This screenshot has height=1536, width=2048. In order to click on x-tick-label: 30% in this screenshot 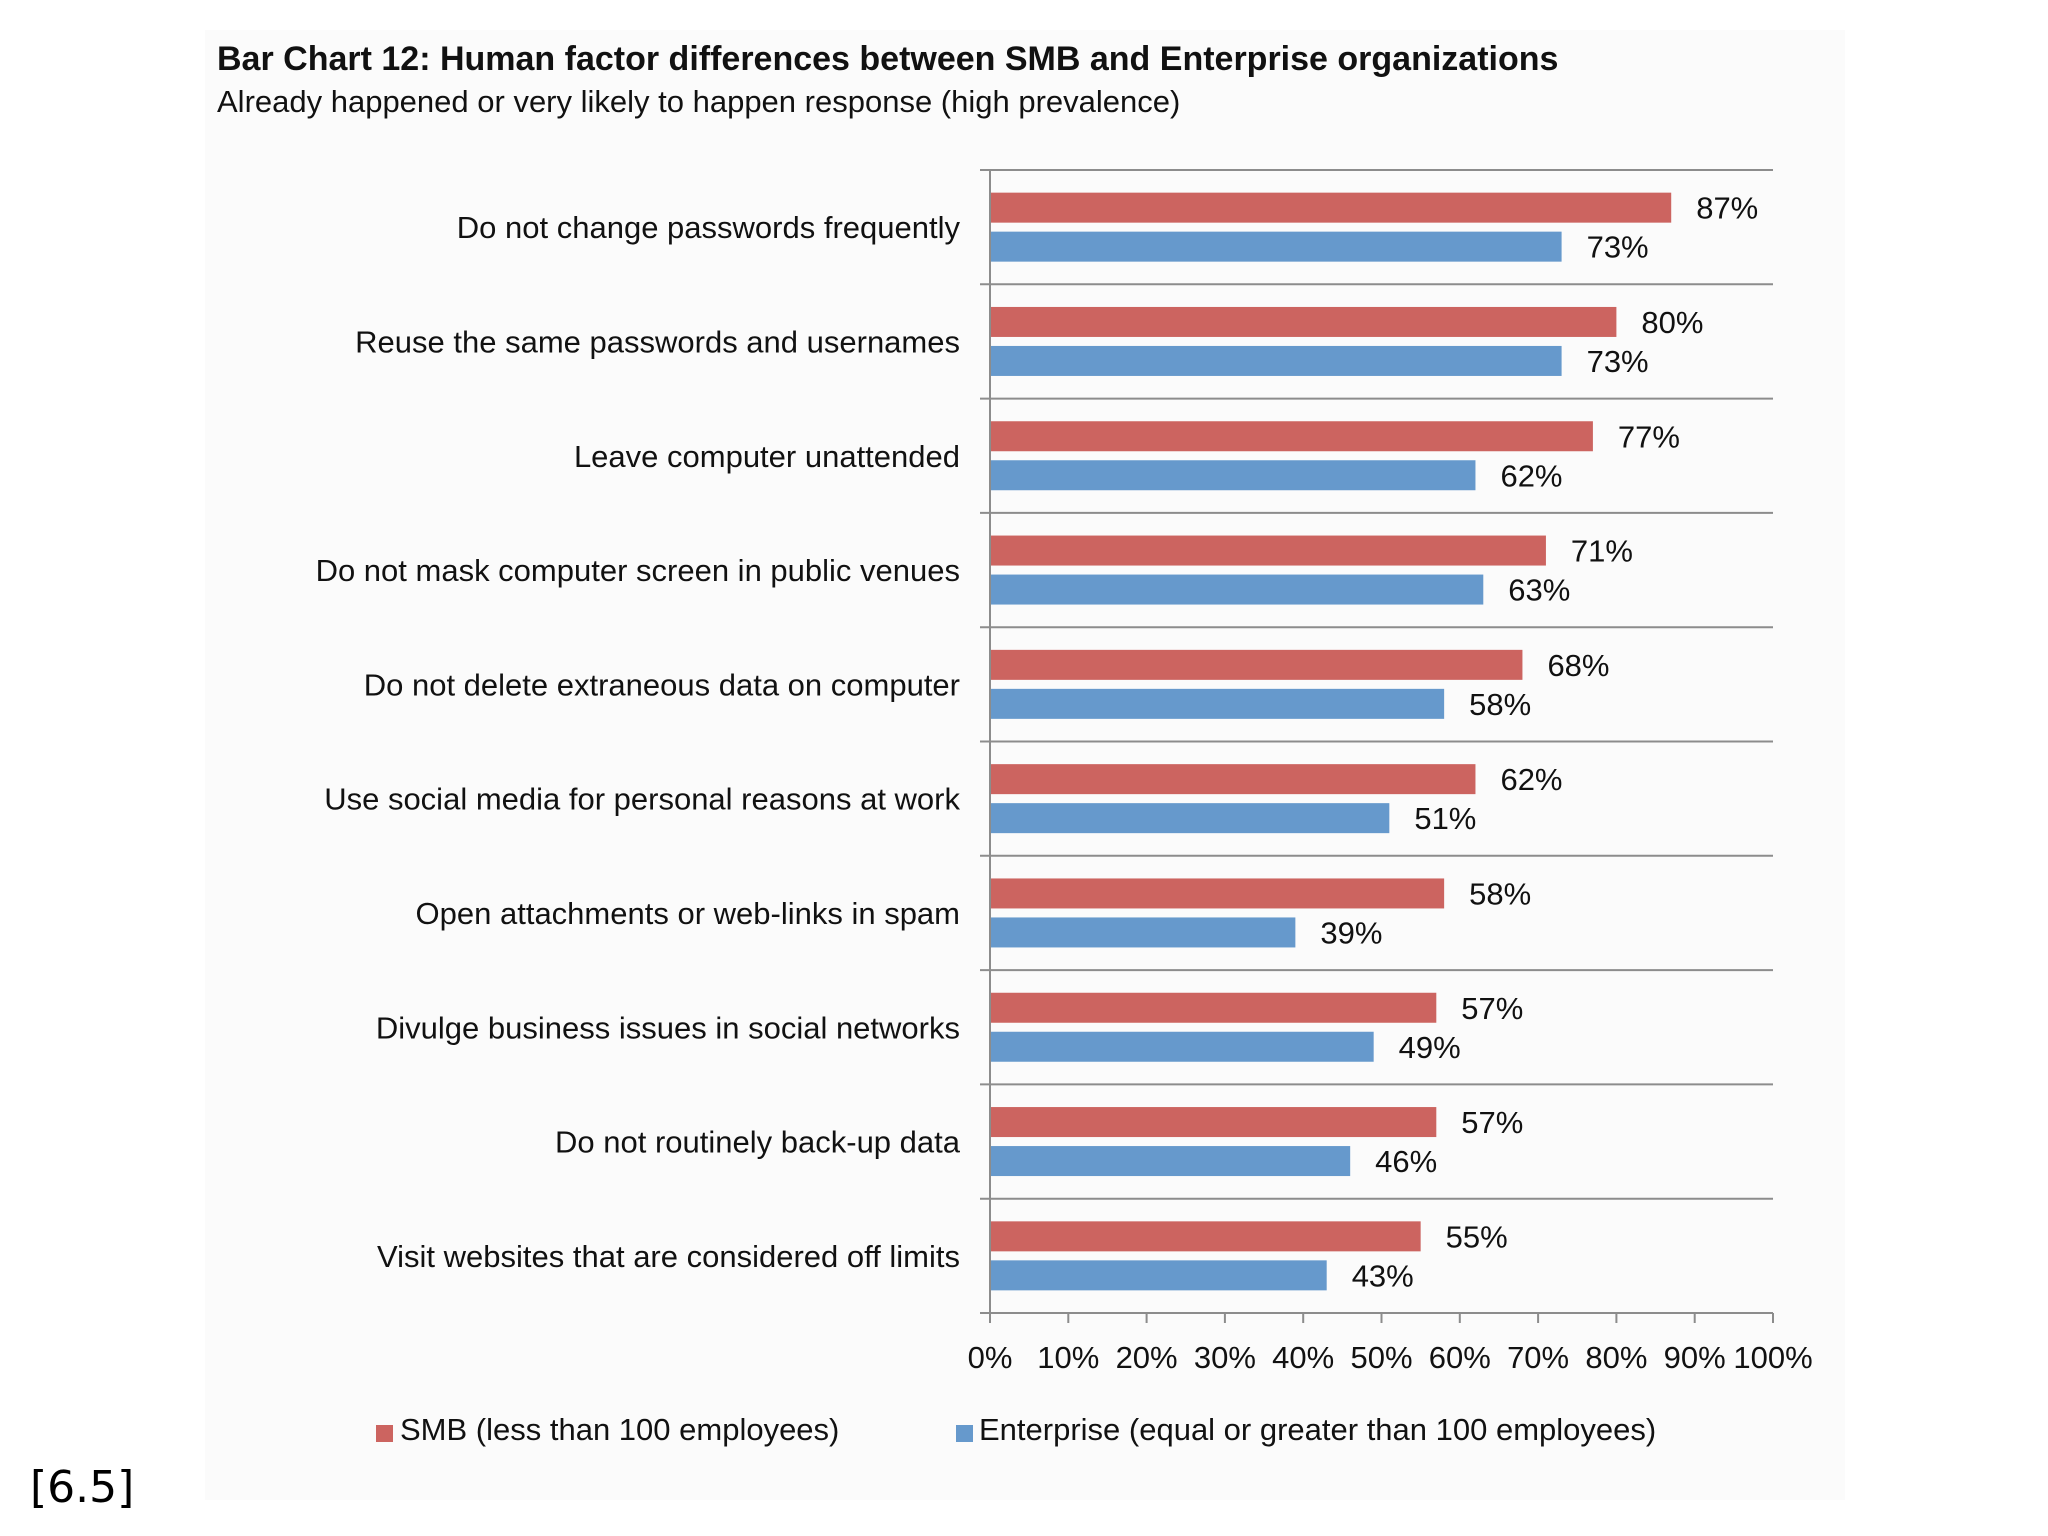, I will do `click(1225, 1357)`.